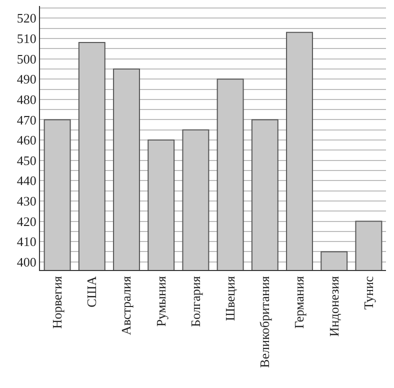 The image size is (394, 388). What do you see at coordinates (230, 299) in the screenshot?
I see `x-tick-label: Швеция` at bounding box center [230, 299].